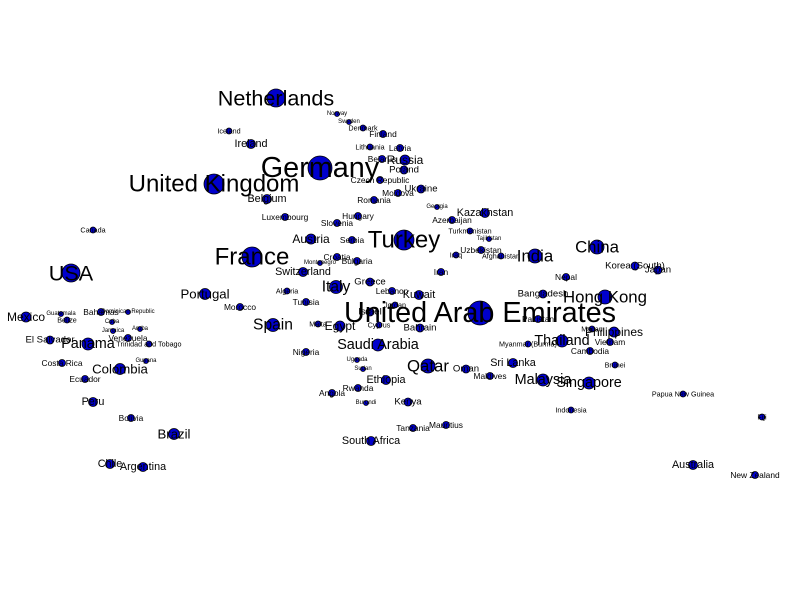 The image size is (787, 612). I want to click on node-maldives, so click(490, 376).